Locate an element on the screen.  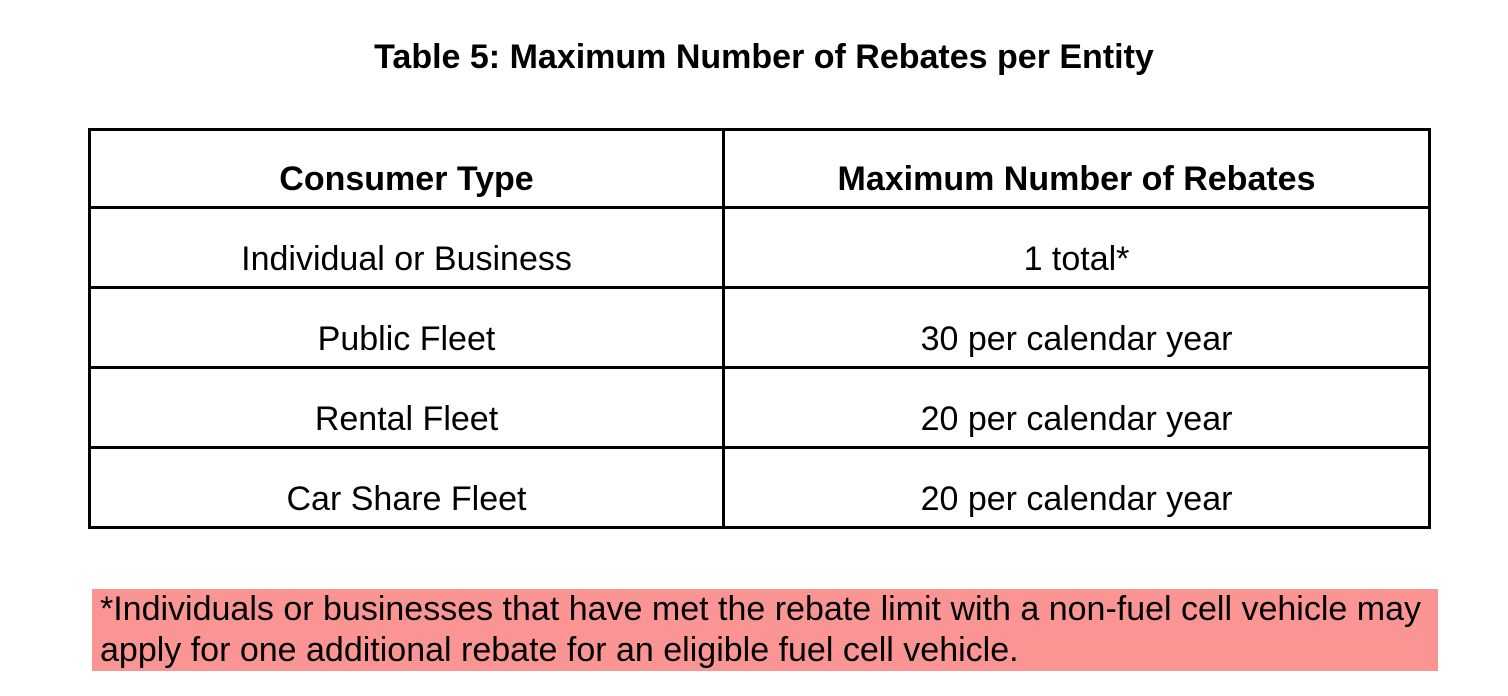
cell-consumer-type: Individual or Business is located at coordinates (406, 247).